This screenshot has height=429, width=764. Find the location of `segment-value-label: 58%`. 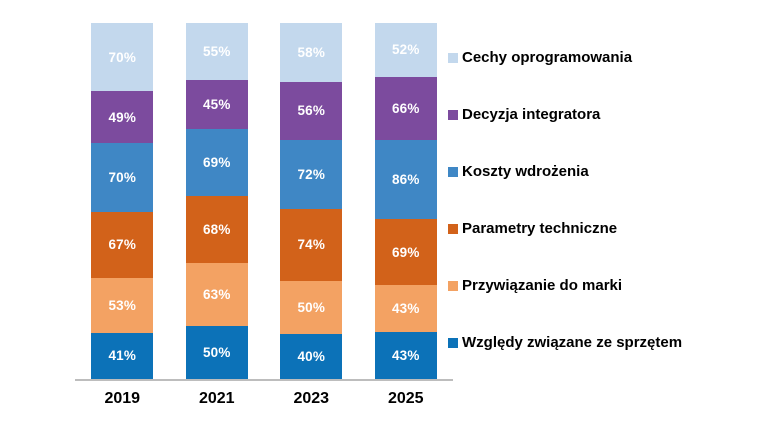

segment-value-label: 58% is located at coordinates (311, 53).